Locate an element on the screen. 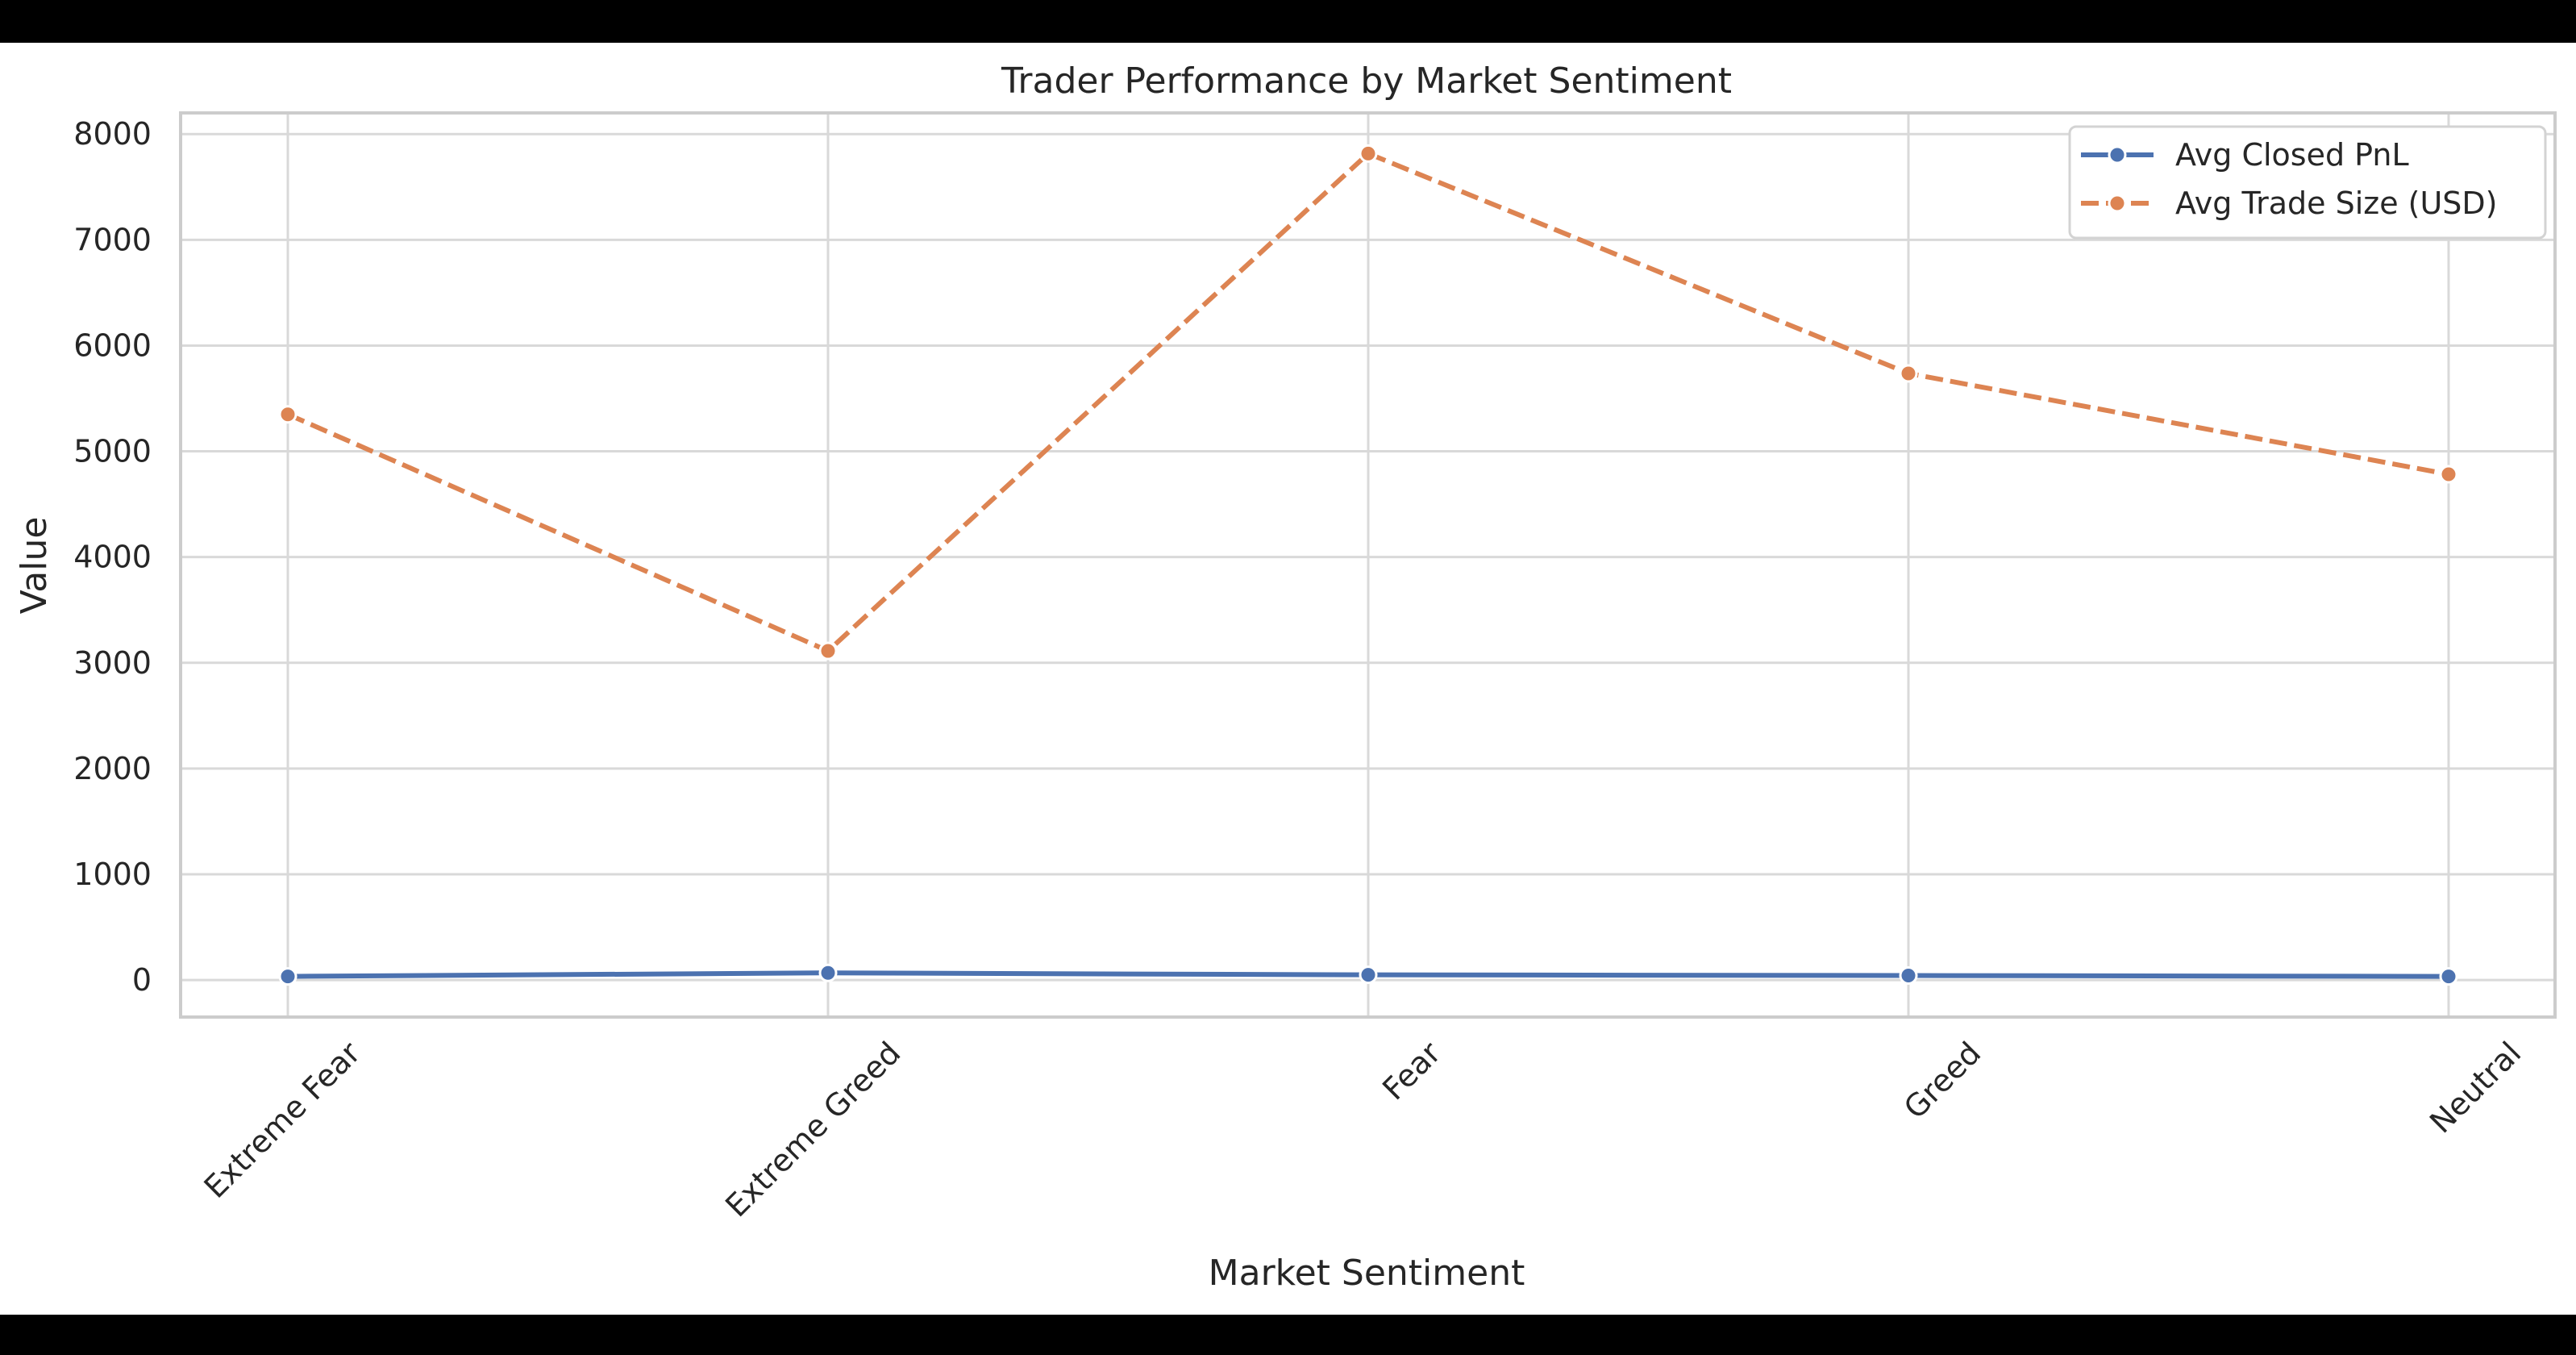  y-tick-label: 6000 is located at coordinates (112, 345).